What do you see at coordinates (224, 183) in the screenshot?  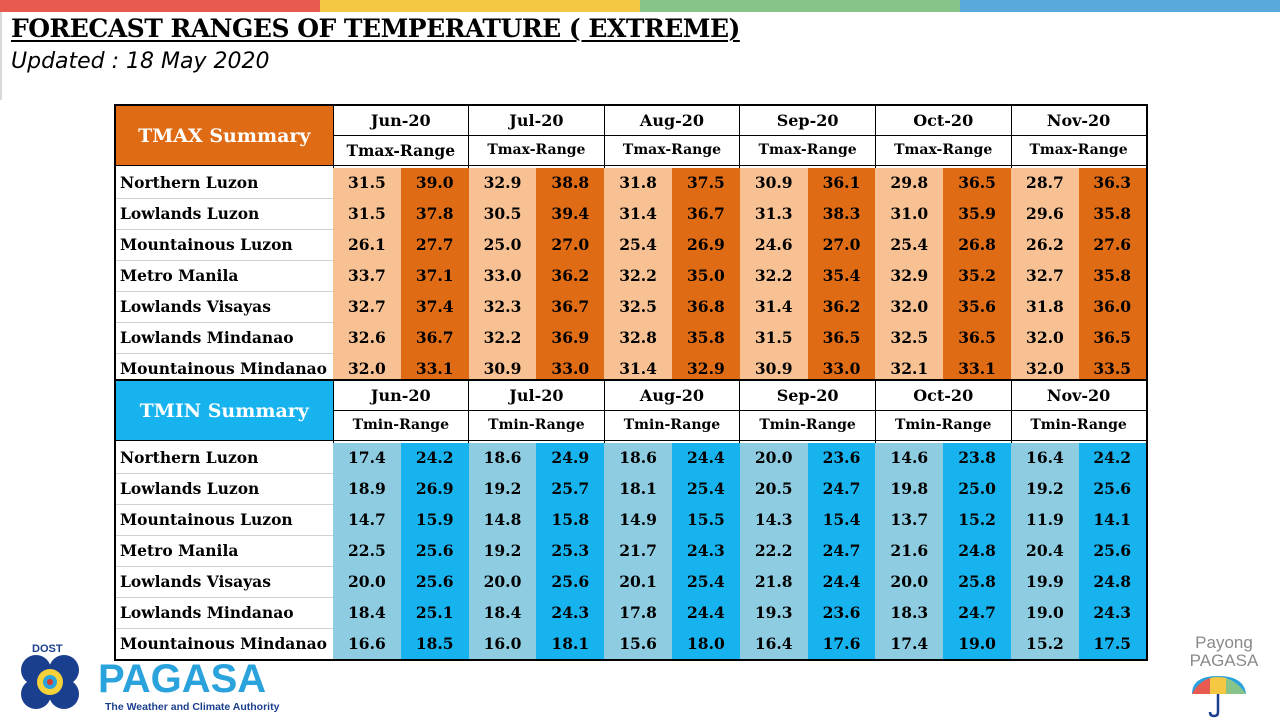 I see `region-name: Northern Luzon` at bounding box center [224, 183].